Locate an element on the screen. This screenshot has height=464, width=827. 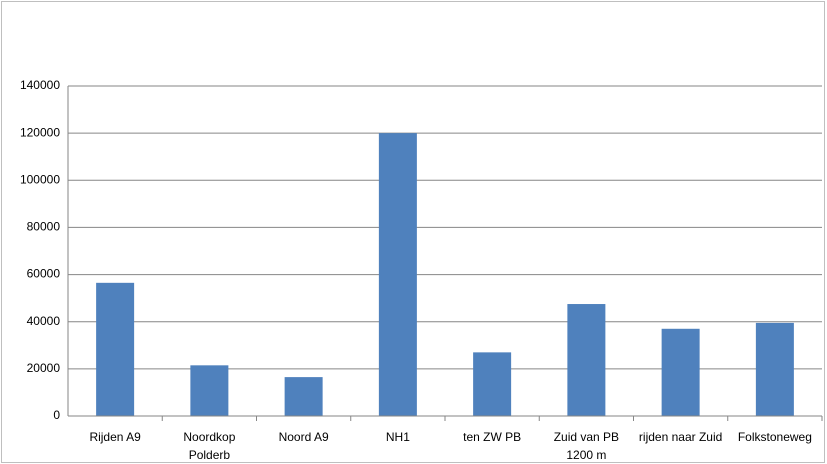
x-tick-label: Folkstoneweg is located at coordinates (774, 437).